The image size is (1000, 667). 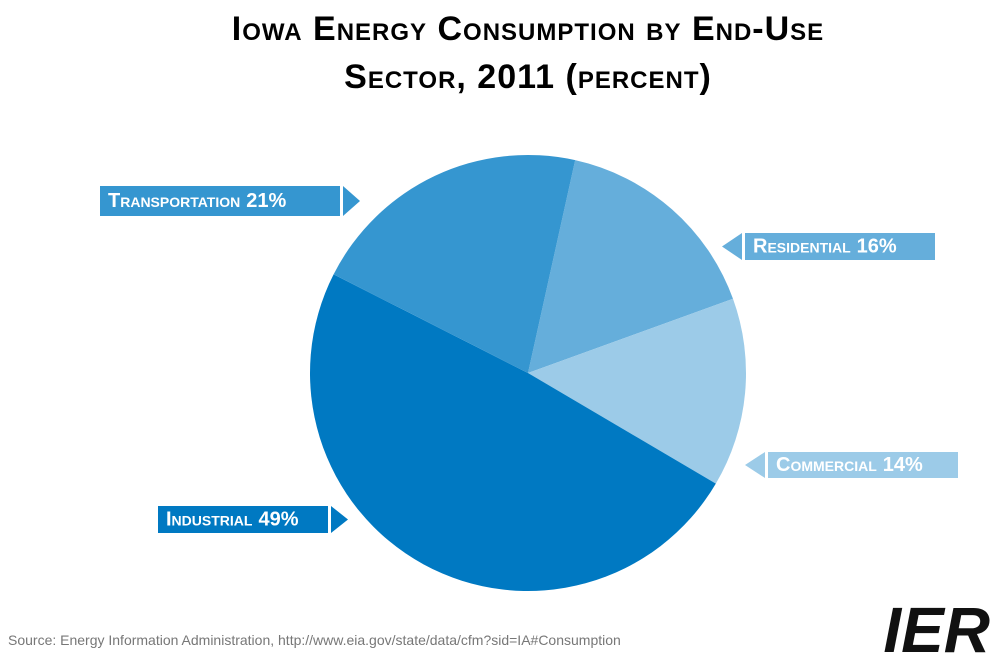 I want to click on slice-label: Residential 16%, so click(x=825, y=247).